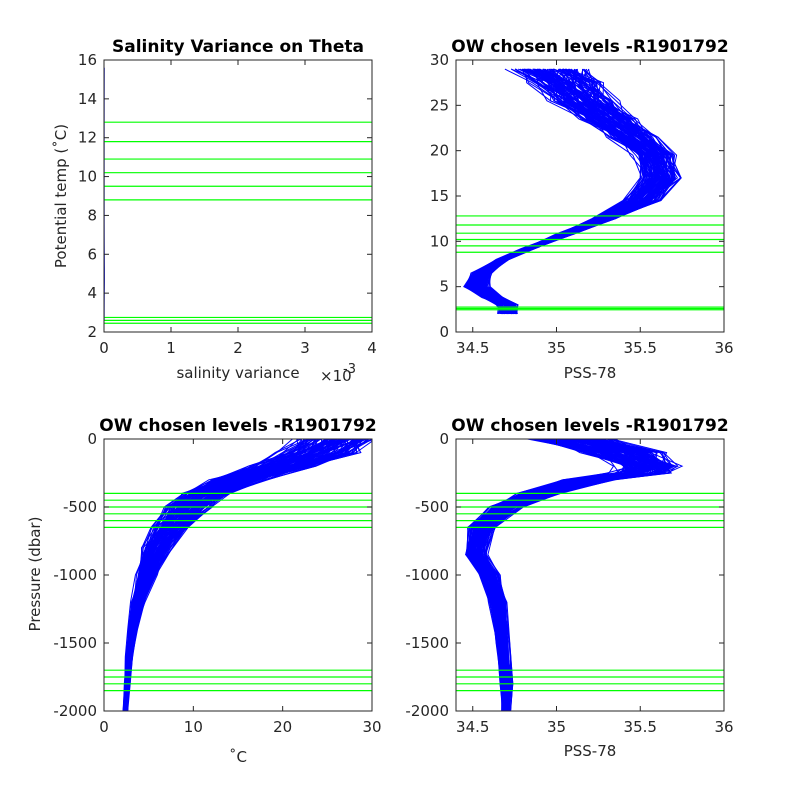 This screenshot has width=800, height=800. Describe the element at coordinates (372, 348) in the screenshot. I see `x-tick-label: 4` at that location.